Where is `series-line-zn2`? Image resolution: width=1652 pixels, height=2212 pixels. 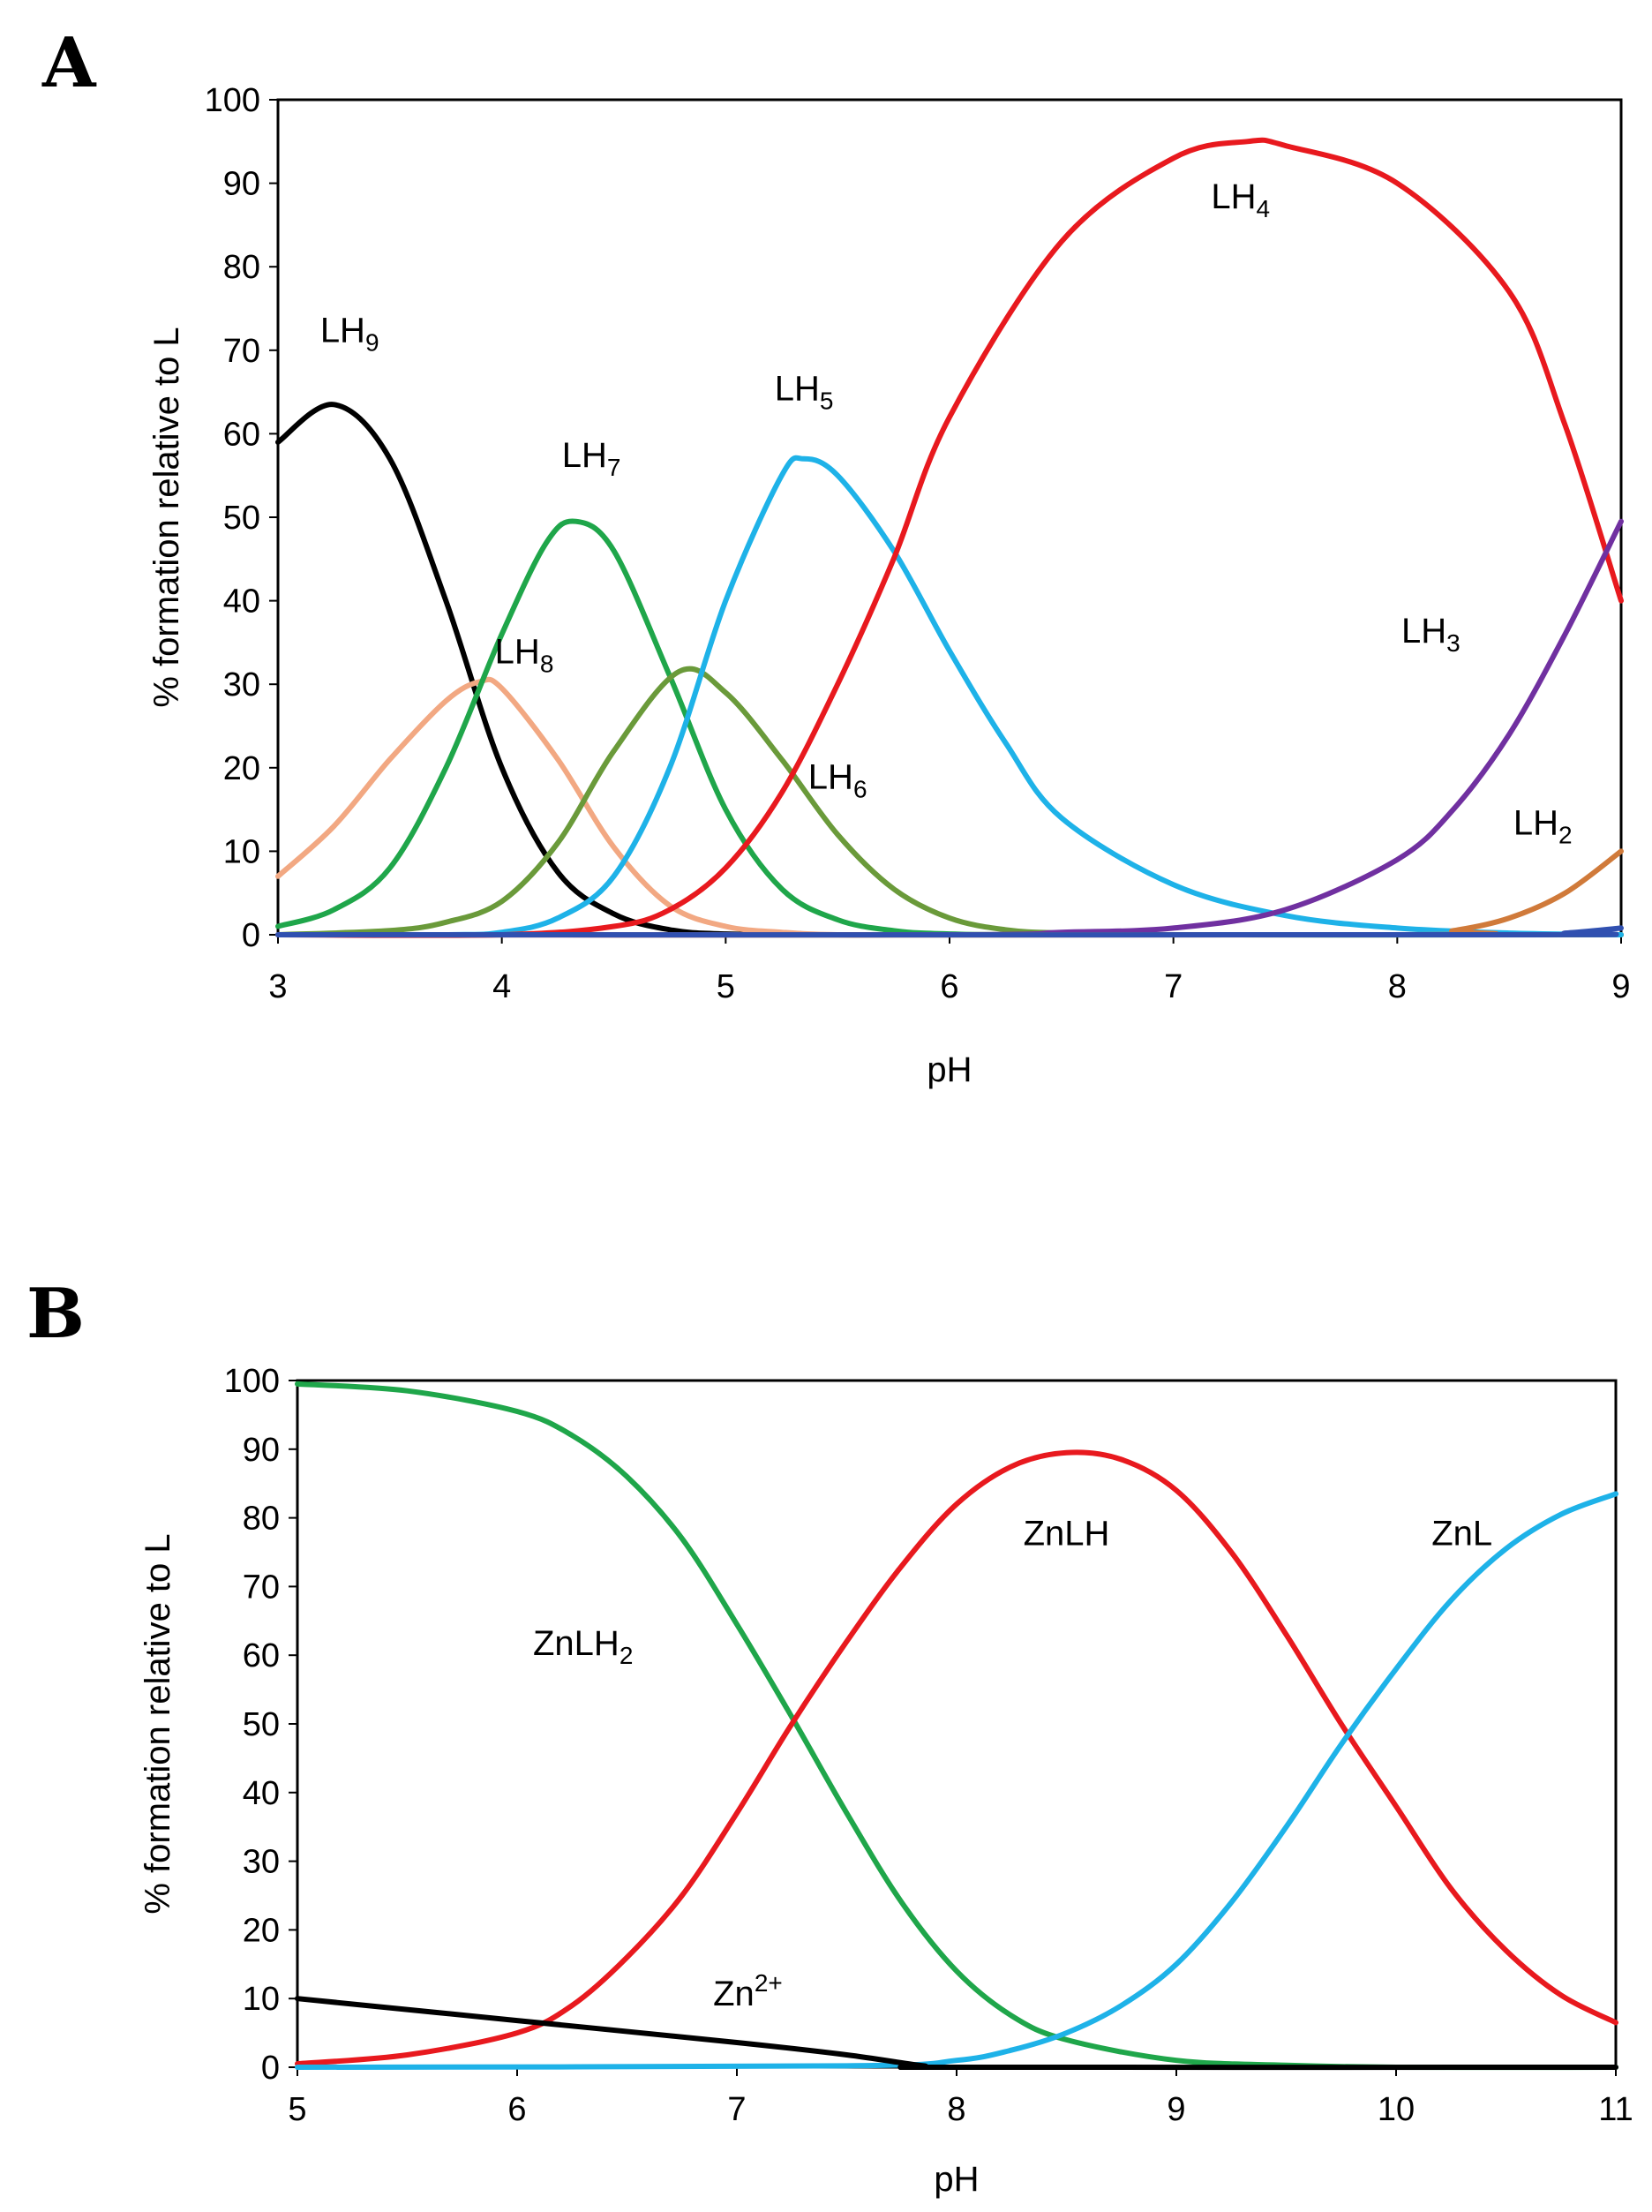 series-line-zn2 is located at coordinates (956, 2033).